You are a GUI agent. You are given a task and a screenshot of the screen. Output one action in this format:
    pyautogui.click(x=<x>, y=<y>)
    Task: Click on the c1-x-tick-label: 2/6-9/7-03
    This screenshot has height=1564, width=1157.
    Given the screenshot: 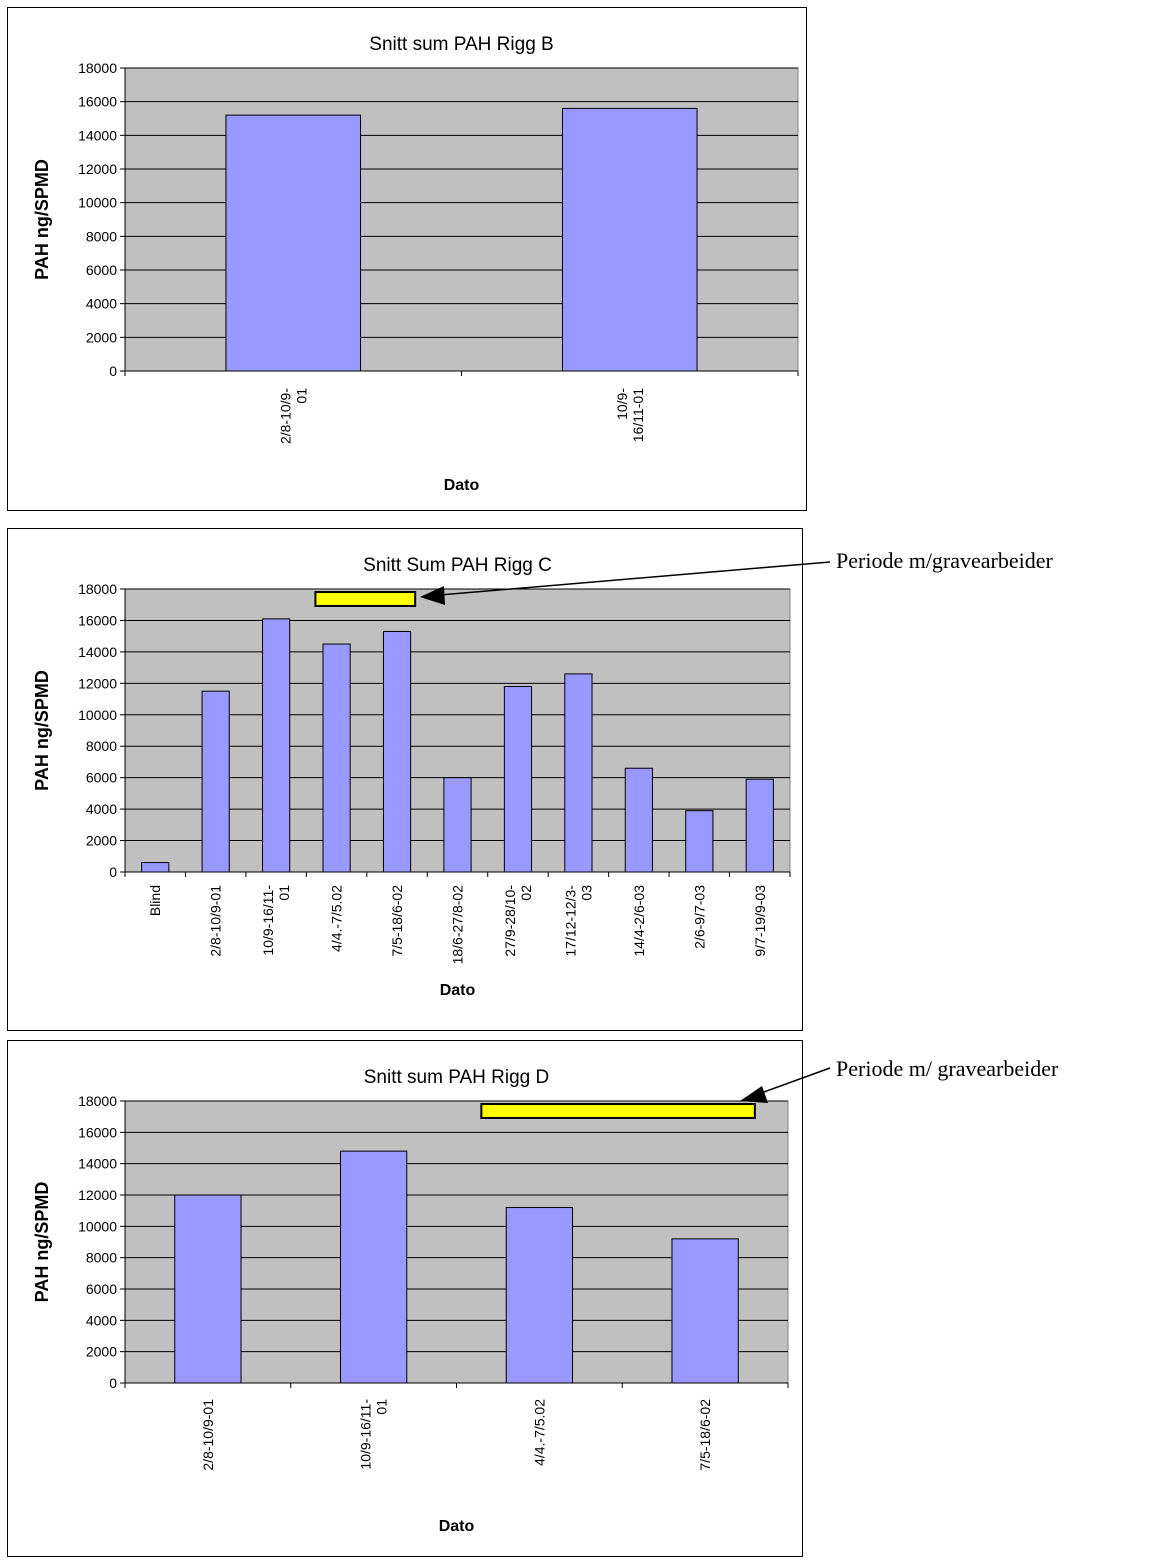 What is the action you would take?
    pyautogui.click(x=699, y=917)
    